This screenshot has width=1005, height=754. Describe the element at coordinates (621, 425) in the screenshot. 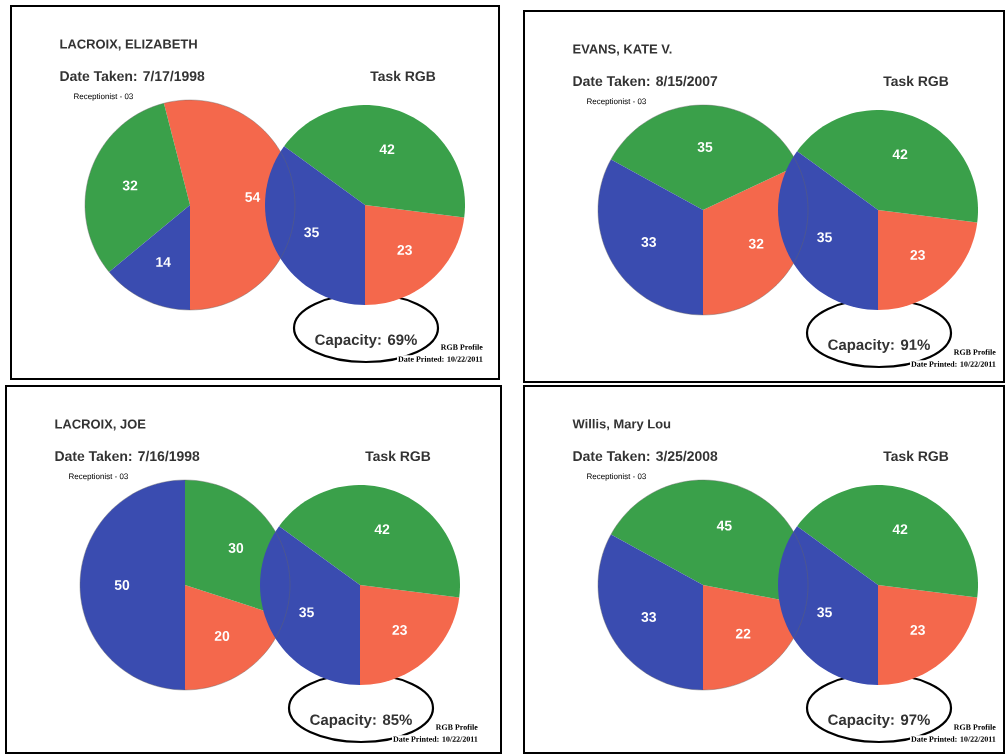

I see `chart-title: Willis, Mary Lou` at that location.